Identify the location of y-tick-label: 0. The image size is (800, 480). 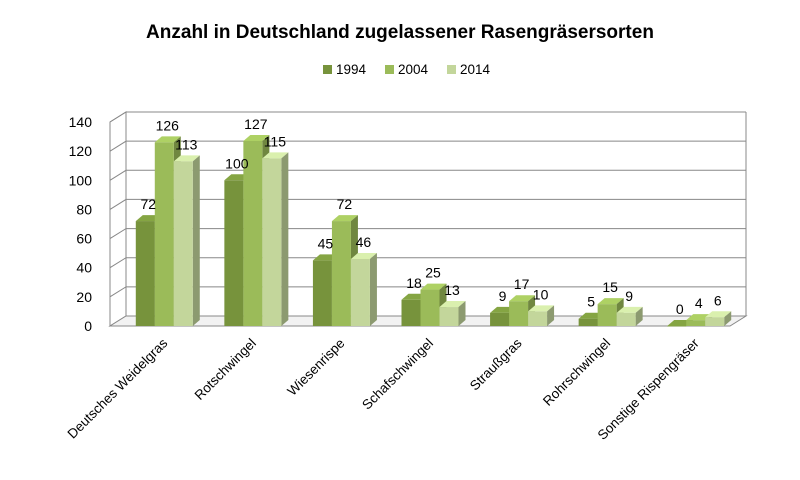
(88, 326).